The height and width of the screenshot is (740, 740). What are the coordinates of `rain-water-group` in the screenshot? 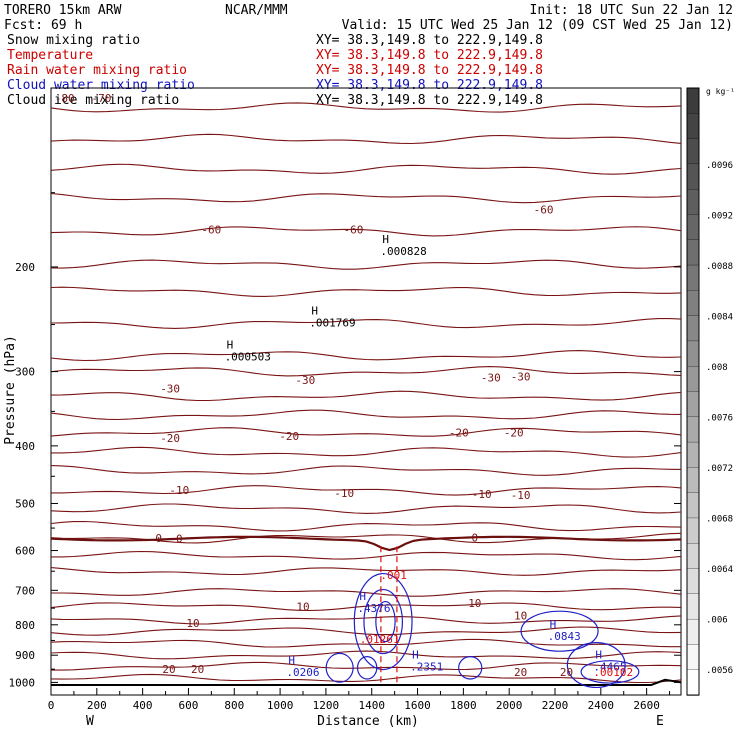 It's located at (389, 615).